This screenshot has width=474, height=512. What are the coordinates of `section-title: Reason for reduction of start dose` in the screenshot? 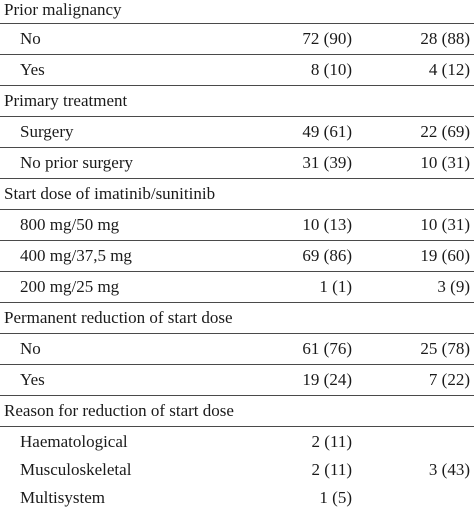 It's located at (119, 410).